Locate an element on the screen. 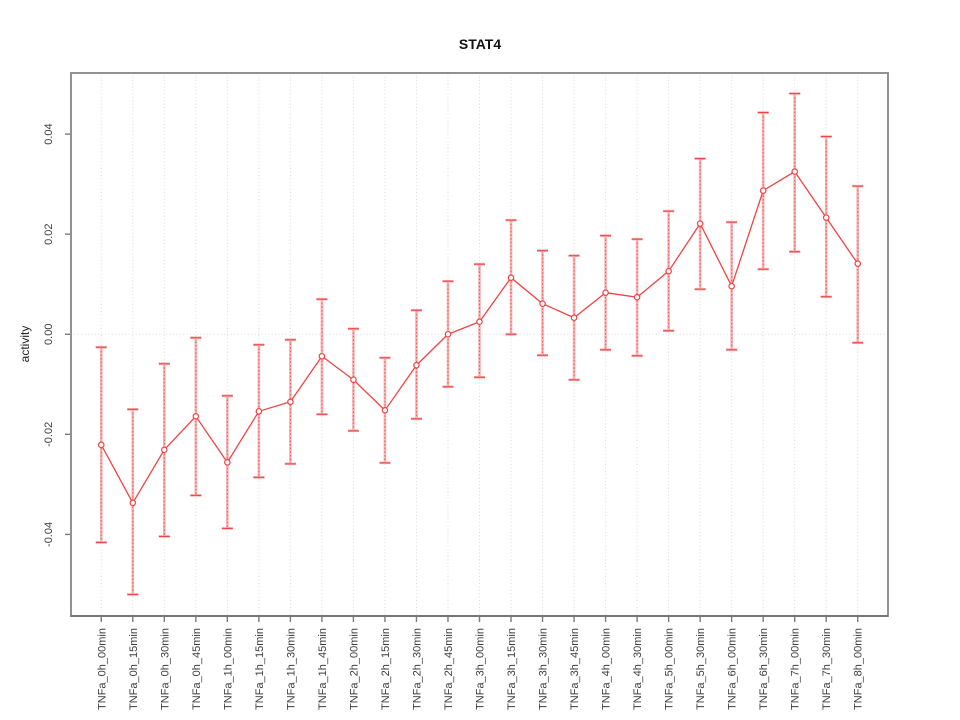 This screenshot has width=960, height=720. x-tick-label: TNFa_4h_30min is located at coordinates (638, 669).